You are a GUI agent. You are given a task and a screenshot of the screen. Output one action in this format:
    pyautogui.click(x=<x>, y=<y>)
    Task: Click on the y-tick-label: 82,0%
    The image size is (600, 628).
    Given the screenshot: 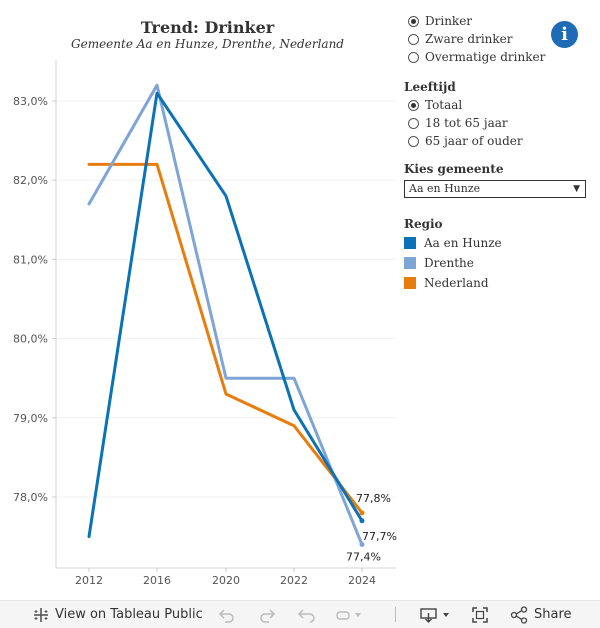 What is the action you would take?
    pyautogui.click(x=30, y=180)
    